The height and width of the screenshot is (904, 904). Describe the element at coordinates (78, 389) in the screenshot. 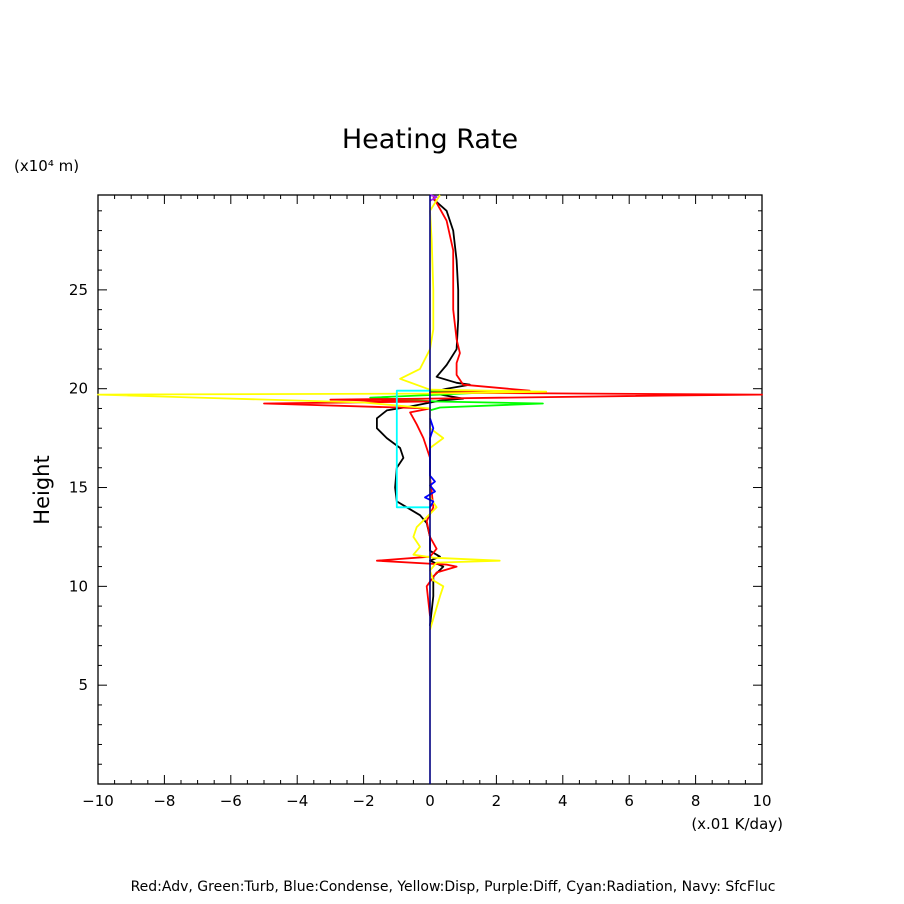

I see `y-tick-label: 20` at that location.